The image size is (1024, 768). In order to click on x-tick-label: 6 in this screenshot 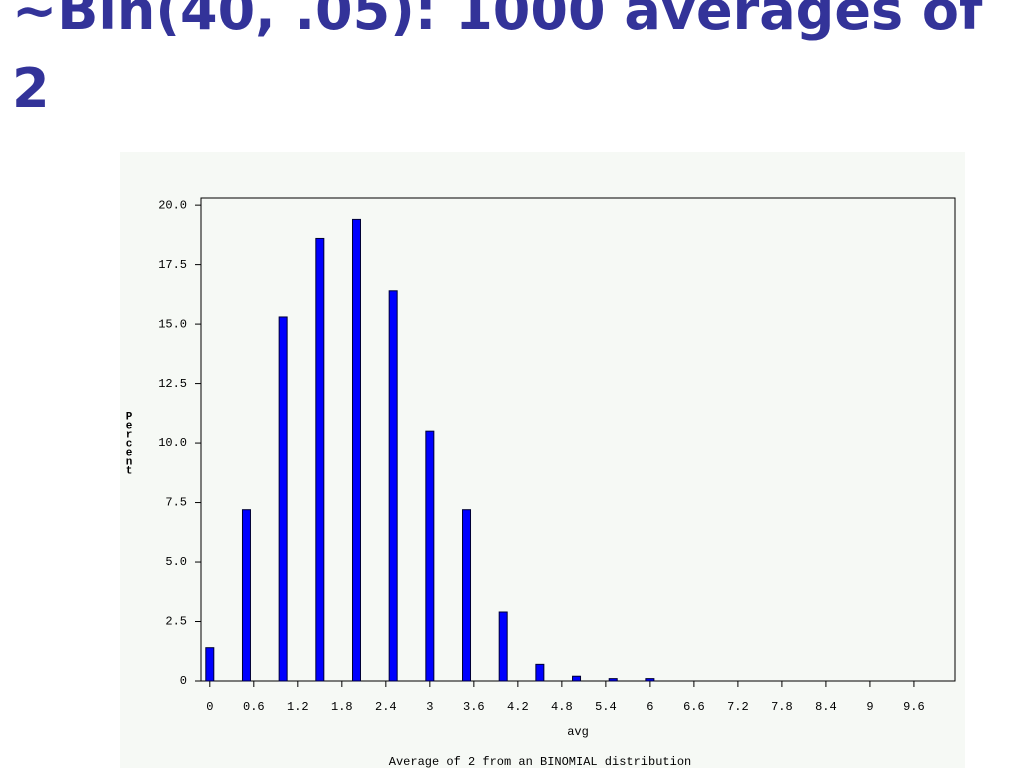, I will do `click(649, 707)`.